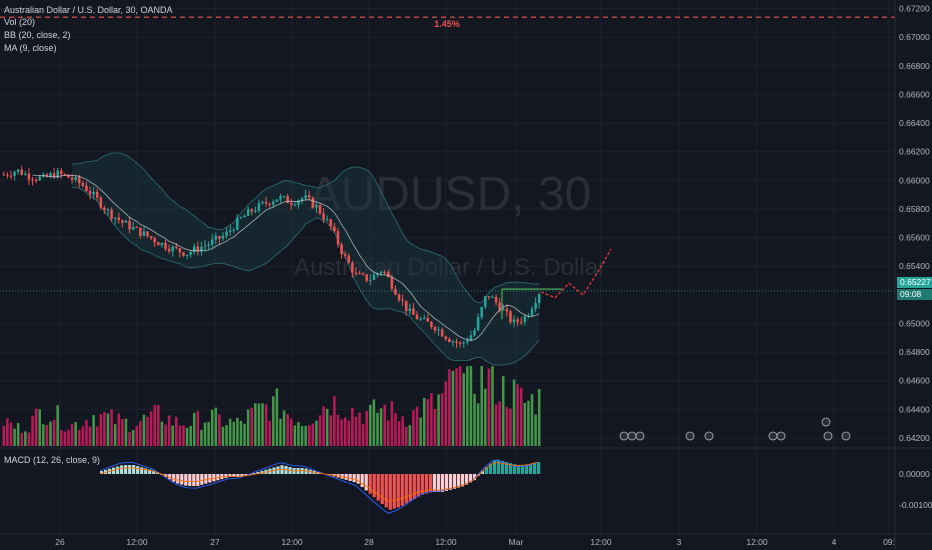 This screenshot has width=932, height=550. I want to click on macd-pane, so click(320, 486).